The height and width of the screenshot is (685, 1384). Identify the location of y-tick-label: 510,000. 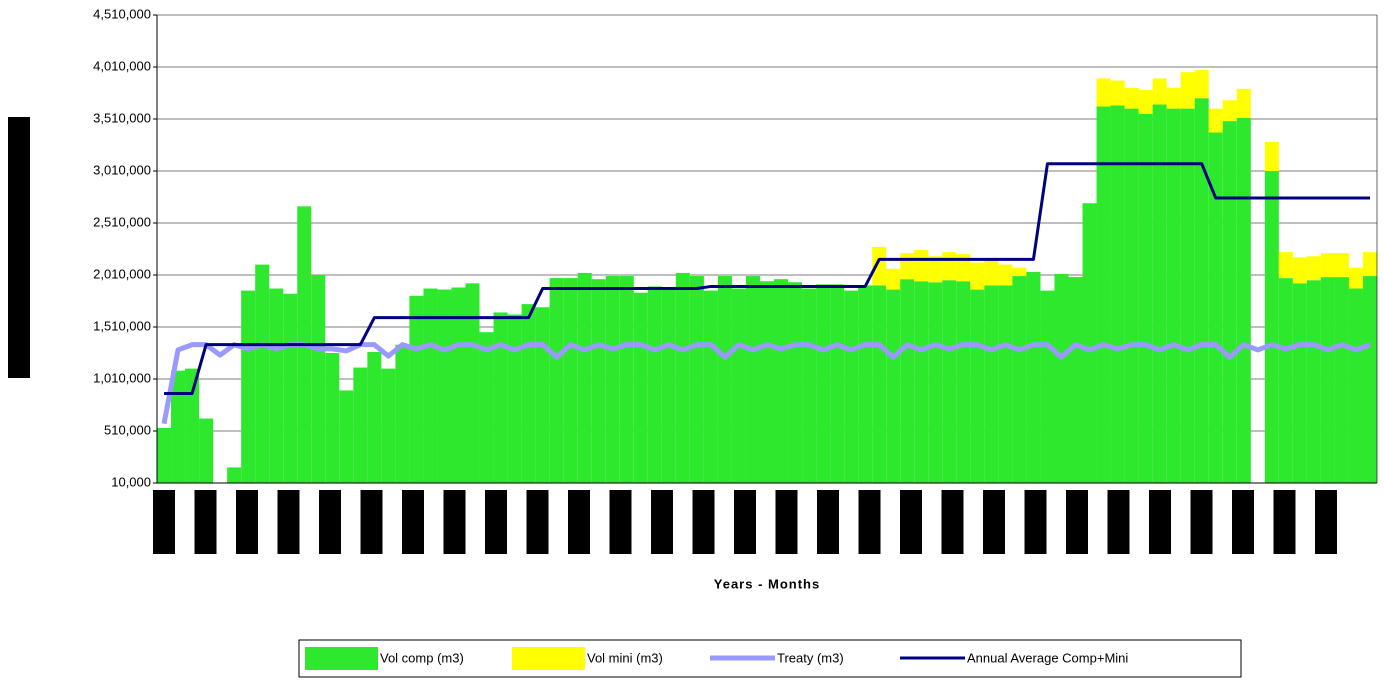
(127, 429).